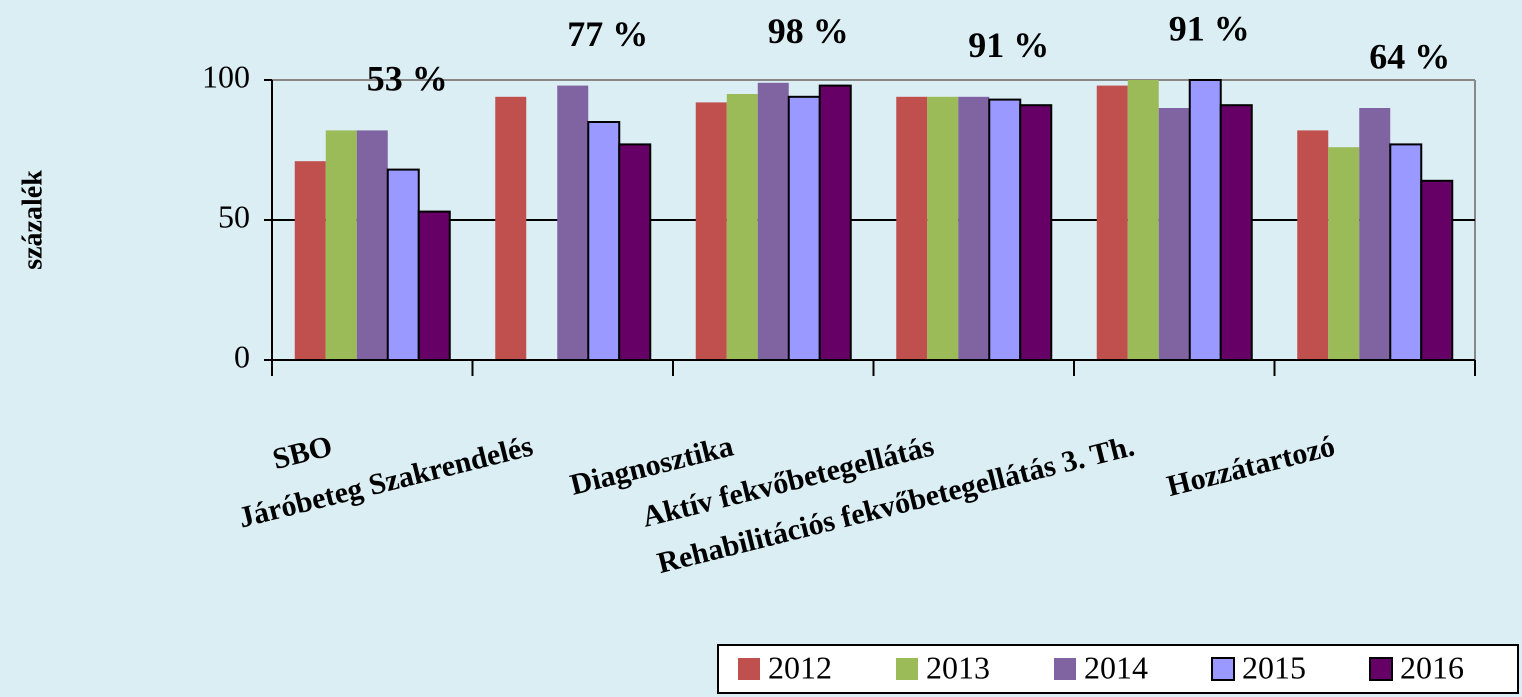  What do you see at coordinates (242, 356) in the screenshot?
I see `y-tick-label: 0` at bounding box center [242, 356].